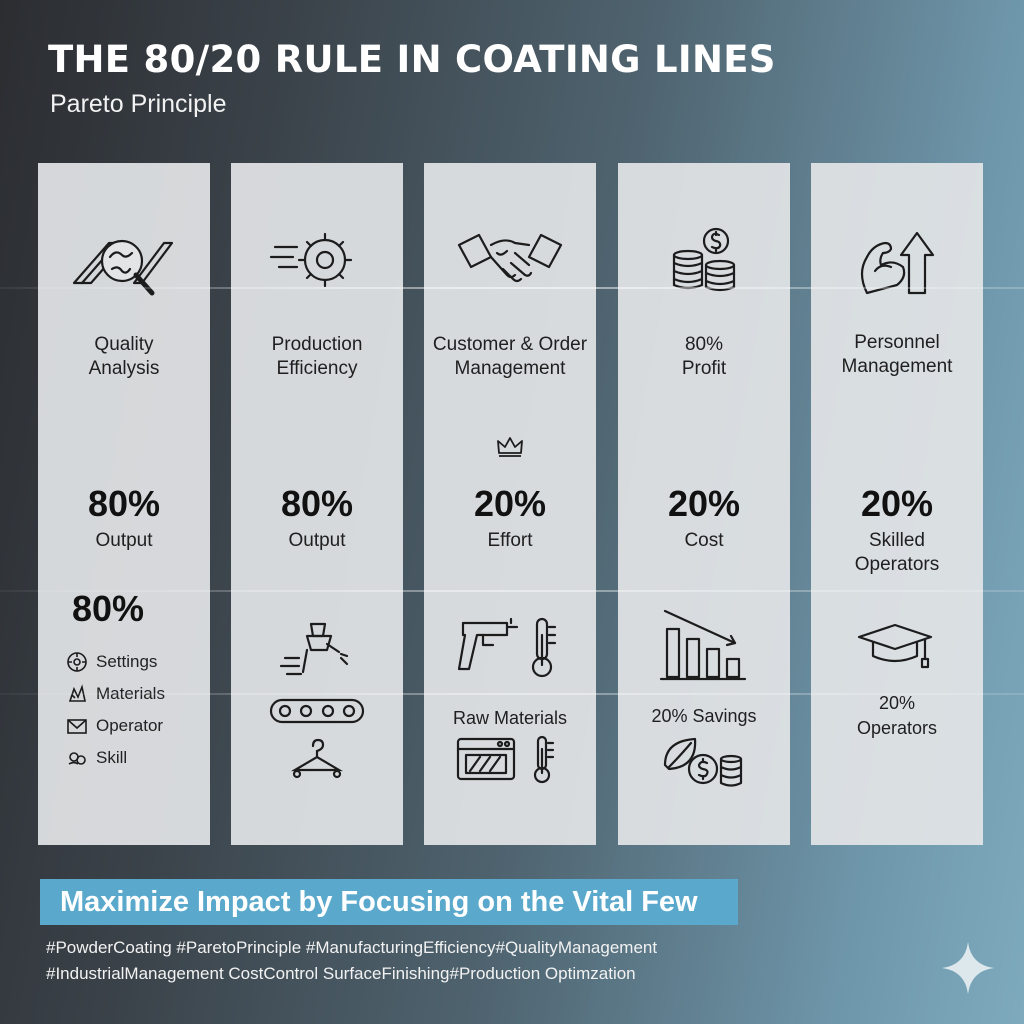  I want to click on handshake-icon, so click(510, 263).